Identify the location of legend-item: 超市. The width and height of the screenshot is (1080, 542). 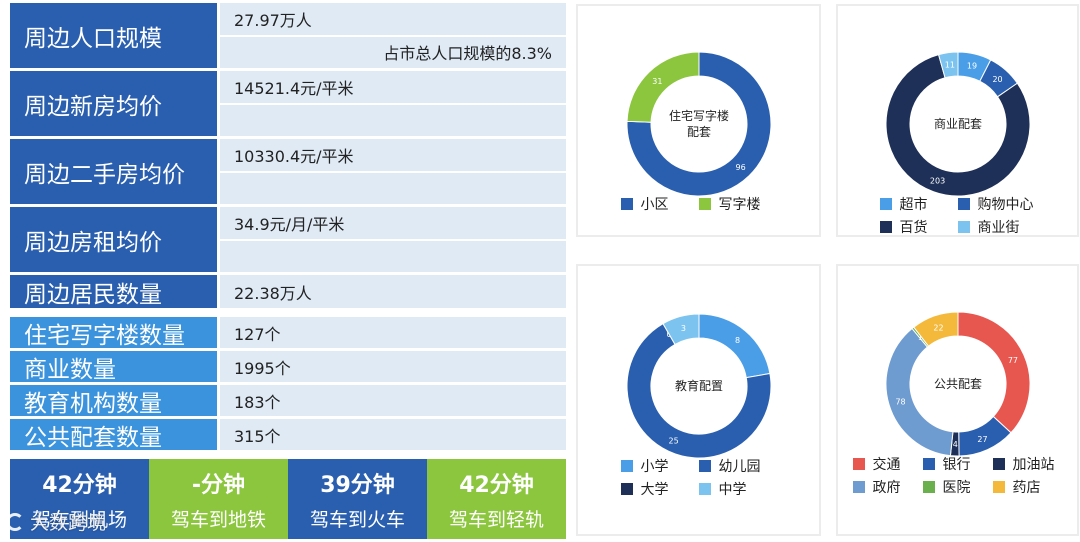
(918, 204).